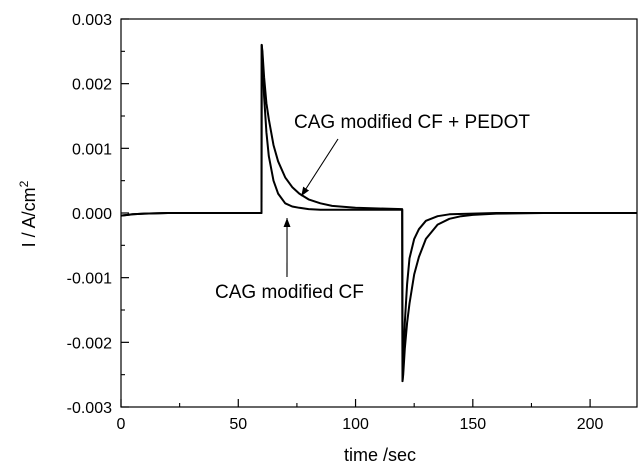 This screenshot has height=466, width=638. What do you see at coordinates (238, 424) in the screenshot?
I see `x-tick-label: 50` at bounding box center [238, 424].